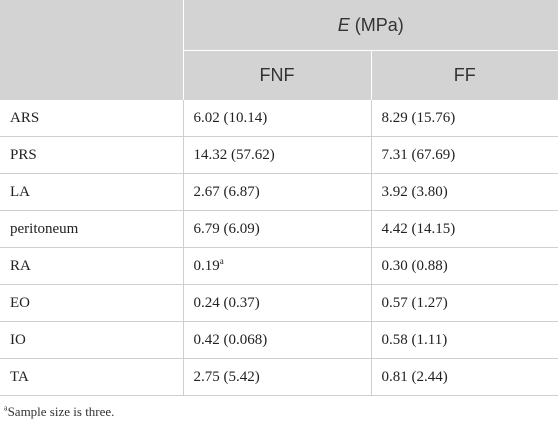 The width and height of the screenshot is (558, 430). I want to click on cell-ff: 0.30 (0.88), so click(464, 266).